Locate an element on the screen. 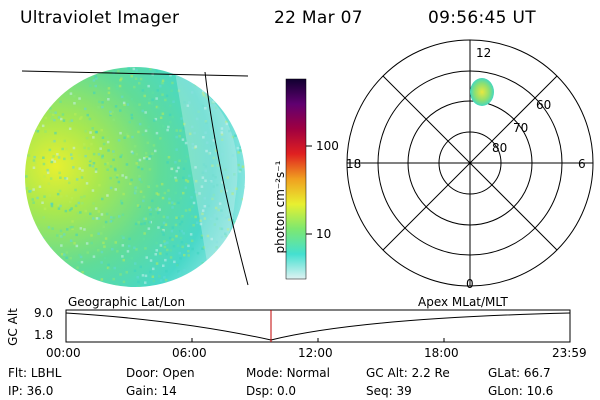  orbit-x-tick-3: 18:00 is located at coordinates (441, 353).